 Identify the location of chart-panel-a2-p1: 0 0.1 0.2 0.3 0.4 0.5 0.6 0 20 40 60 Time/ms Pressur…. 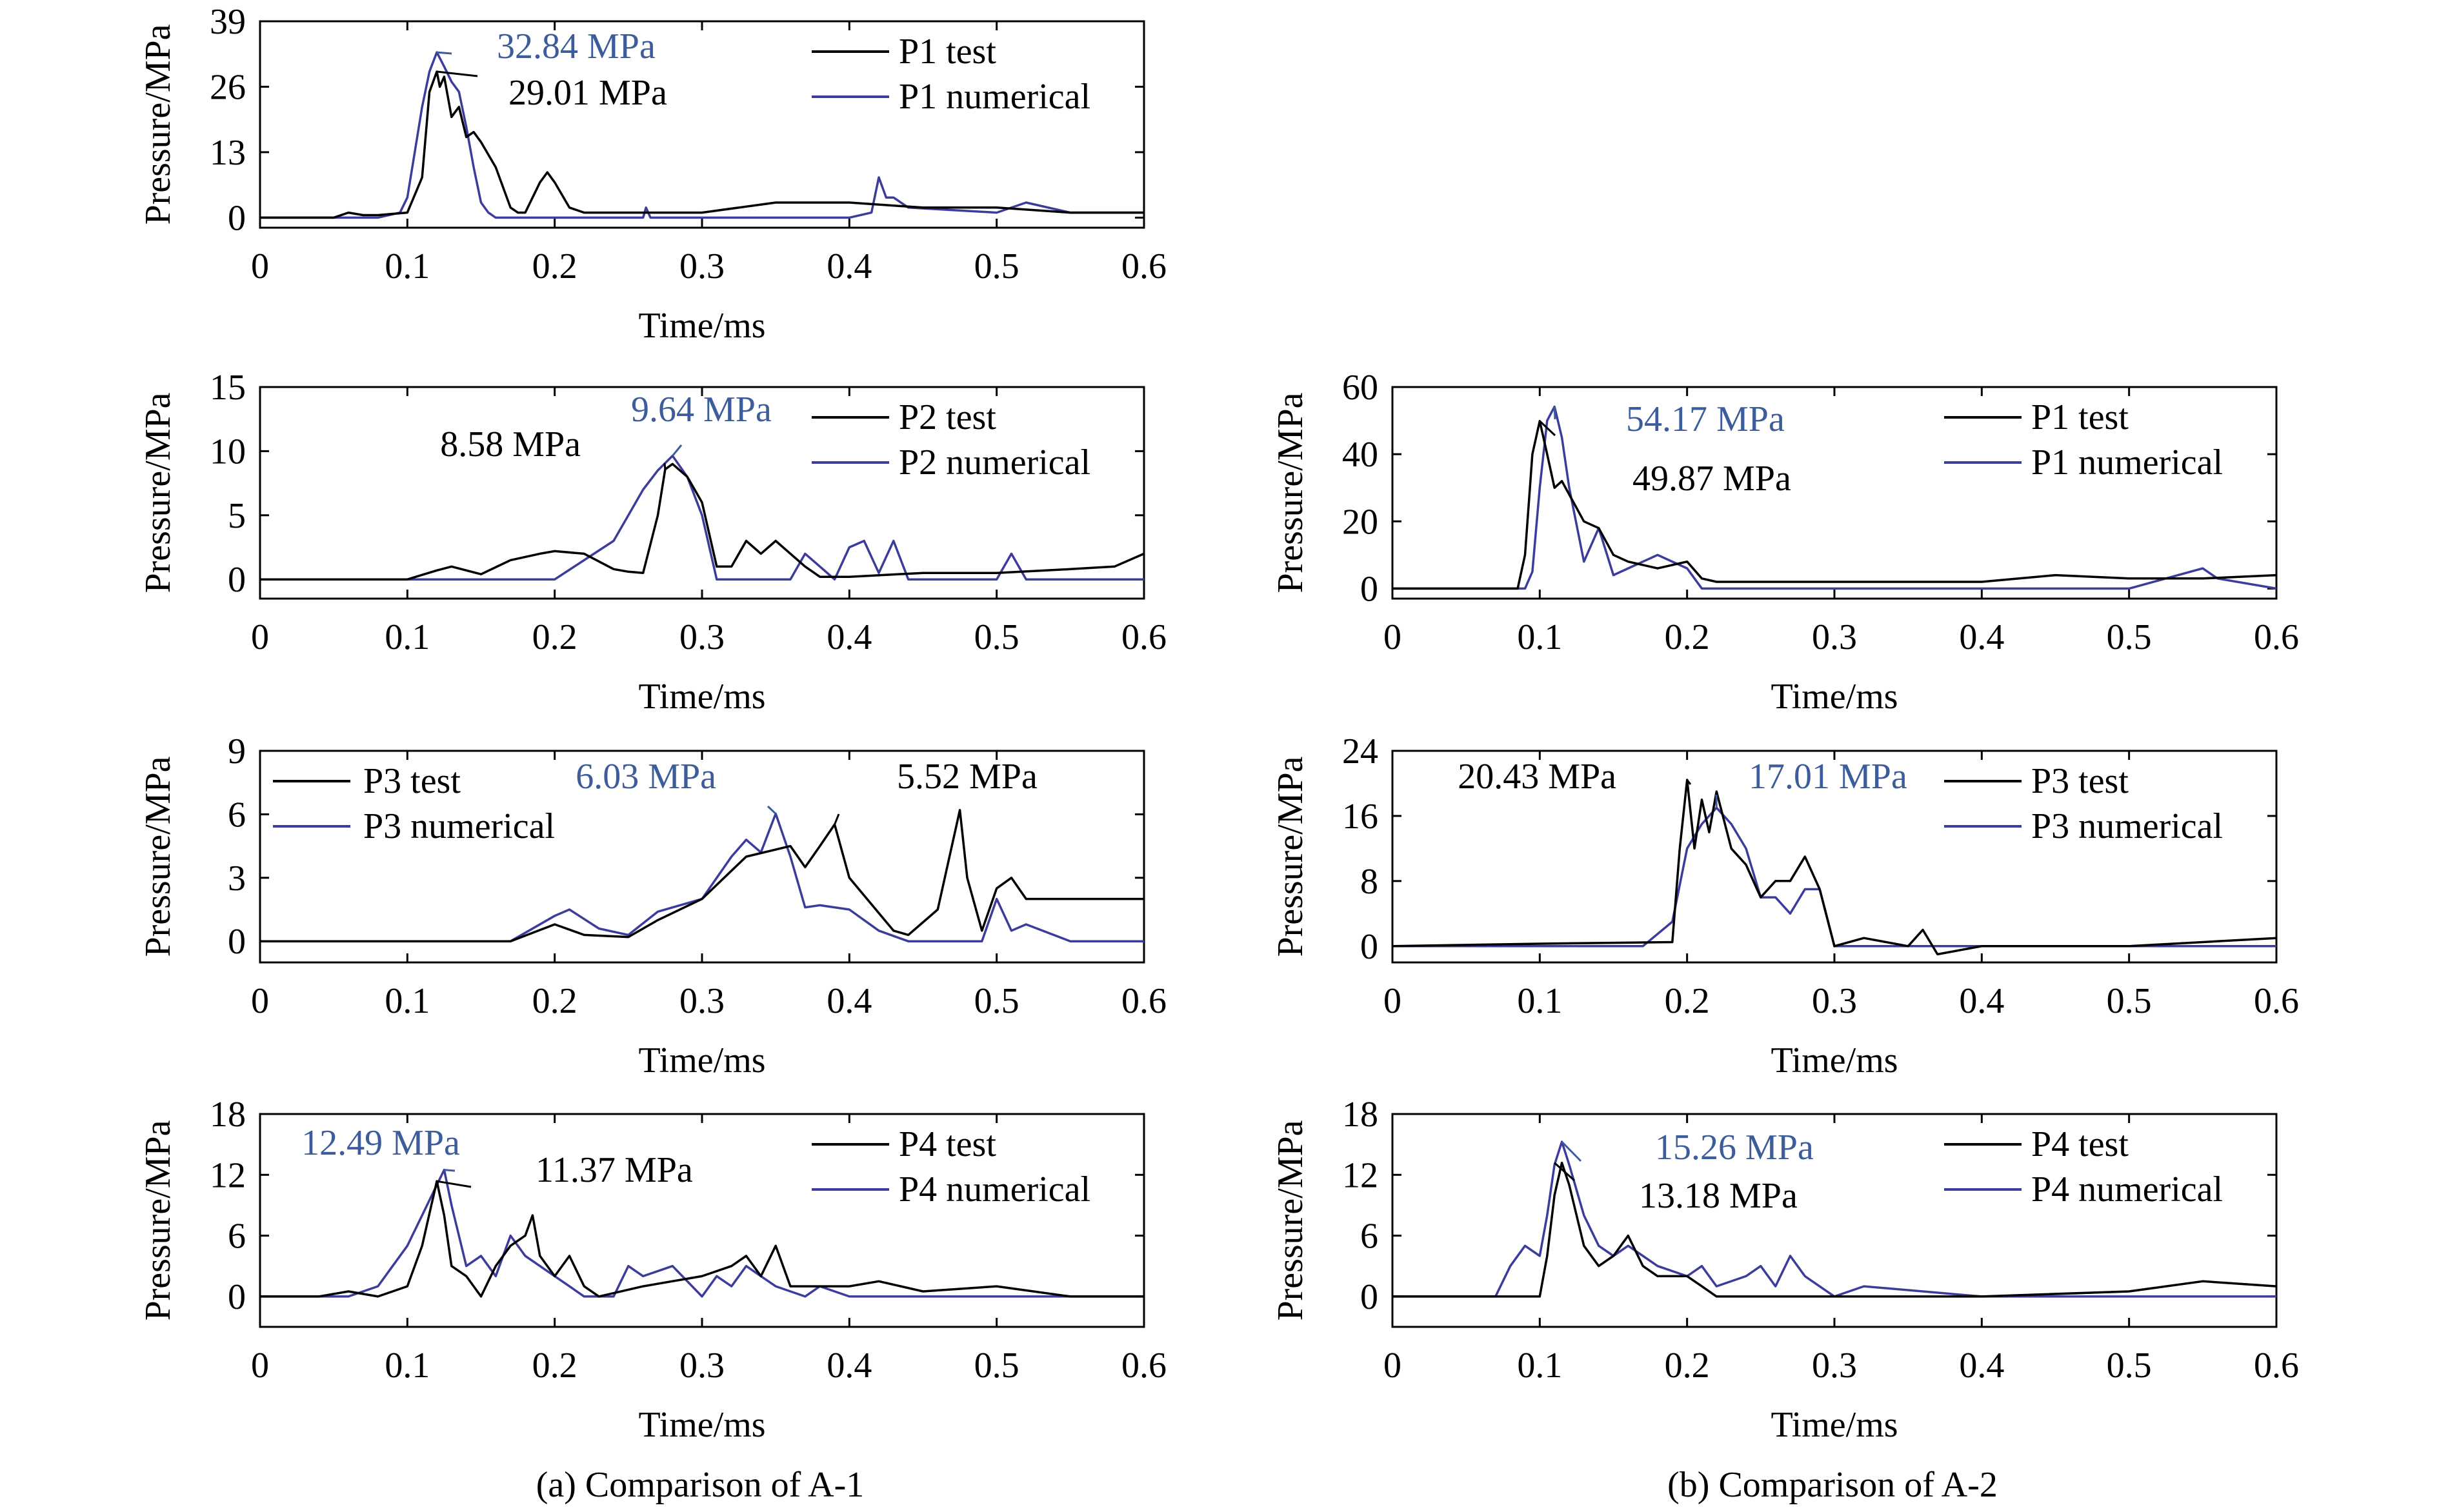
(1785, 542).